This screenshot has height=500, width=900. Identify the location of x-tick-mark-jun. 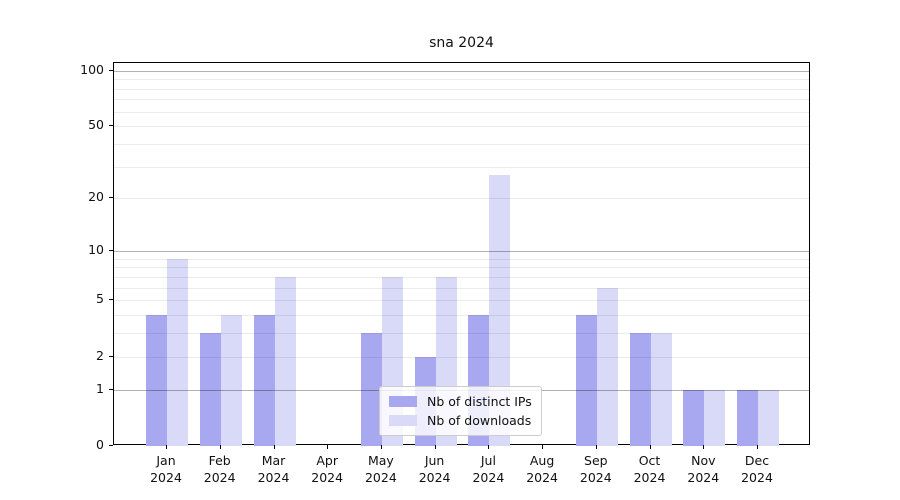
(435, 447).